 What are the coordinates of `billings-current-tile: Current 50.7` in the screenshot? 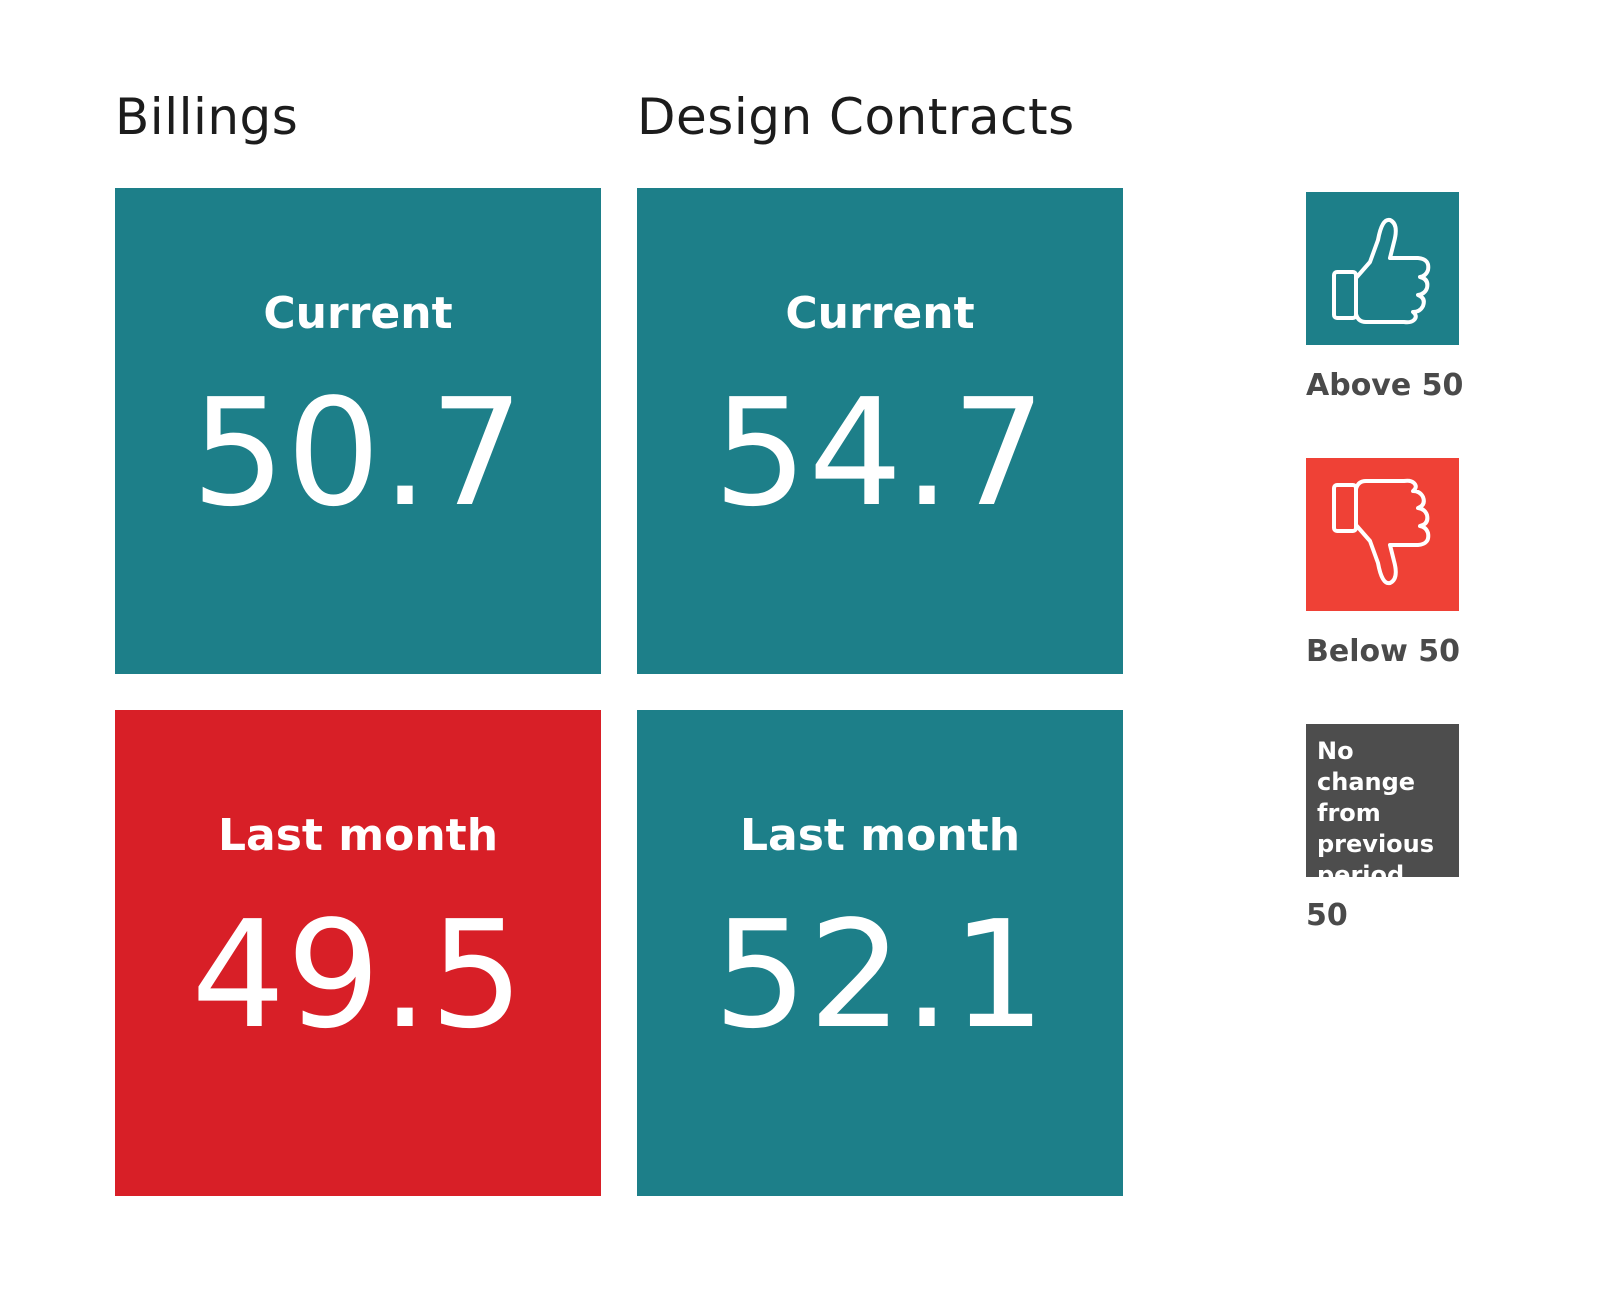 It's located at (358, 431).